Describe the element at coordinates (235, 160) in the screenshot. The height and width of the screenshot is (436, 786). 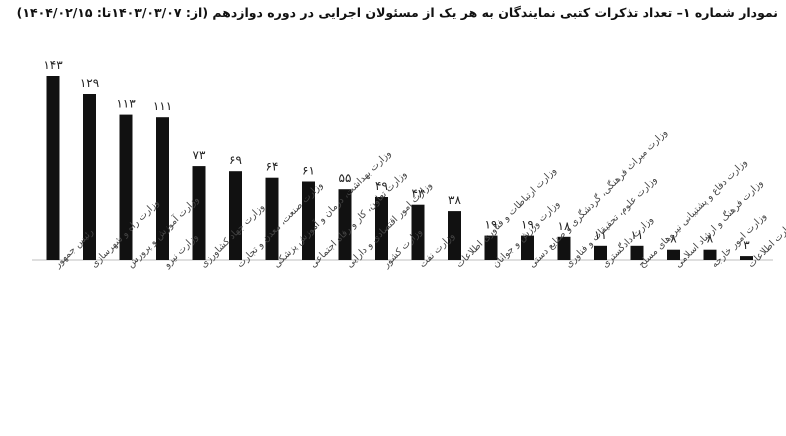
I see `value-label: ۶۹` at that location.